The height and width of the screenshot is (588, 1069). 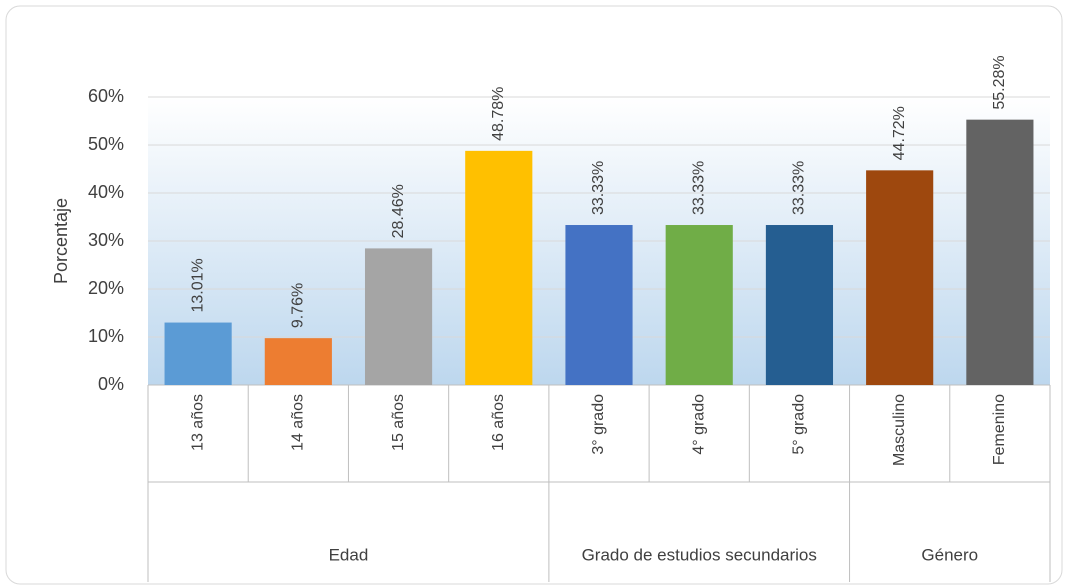 I want to click on data-label: 48.78%, so click(x=498, y=114).